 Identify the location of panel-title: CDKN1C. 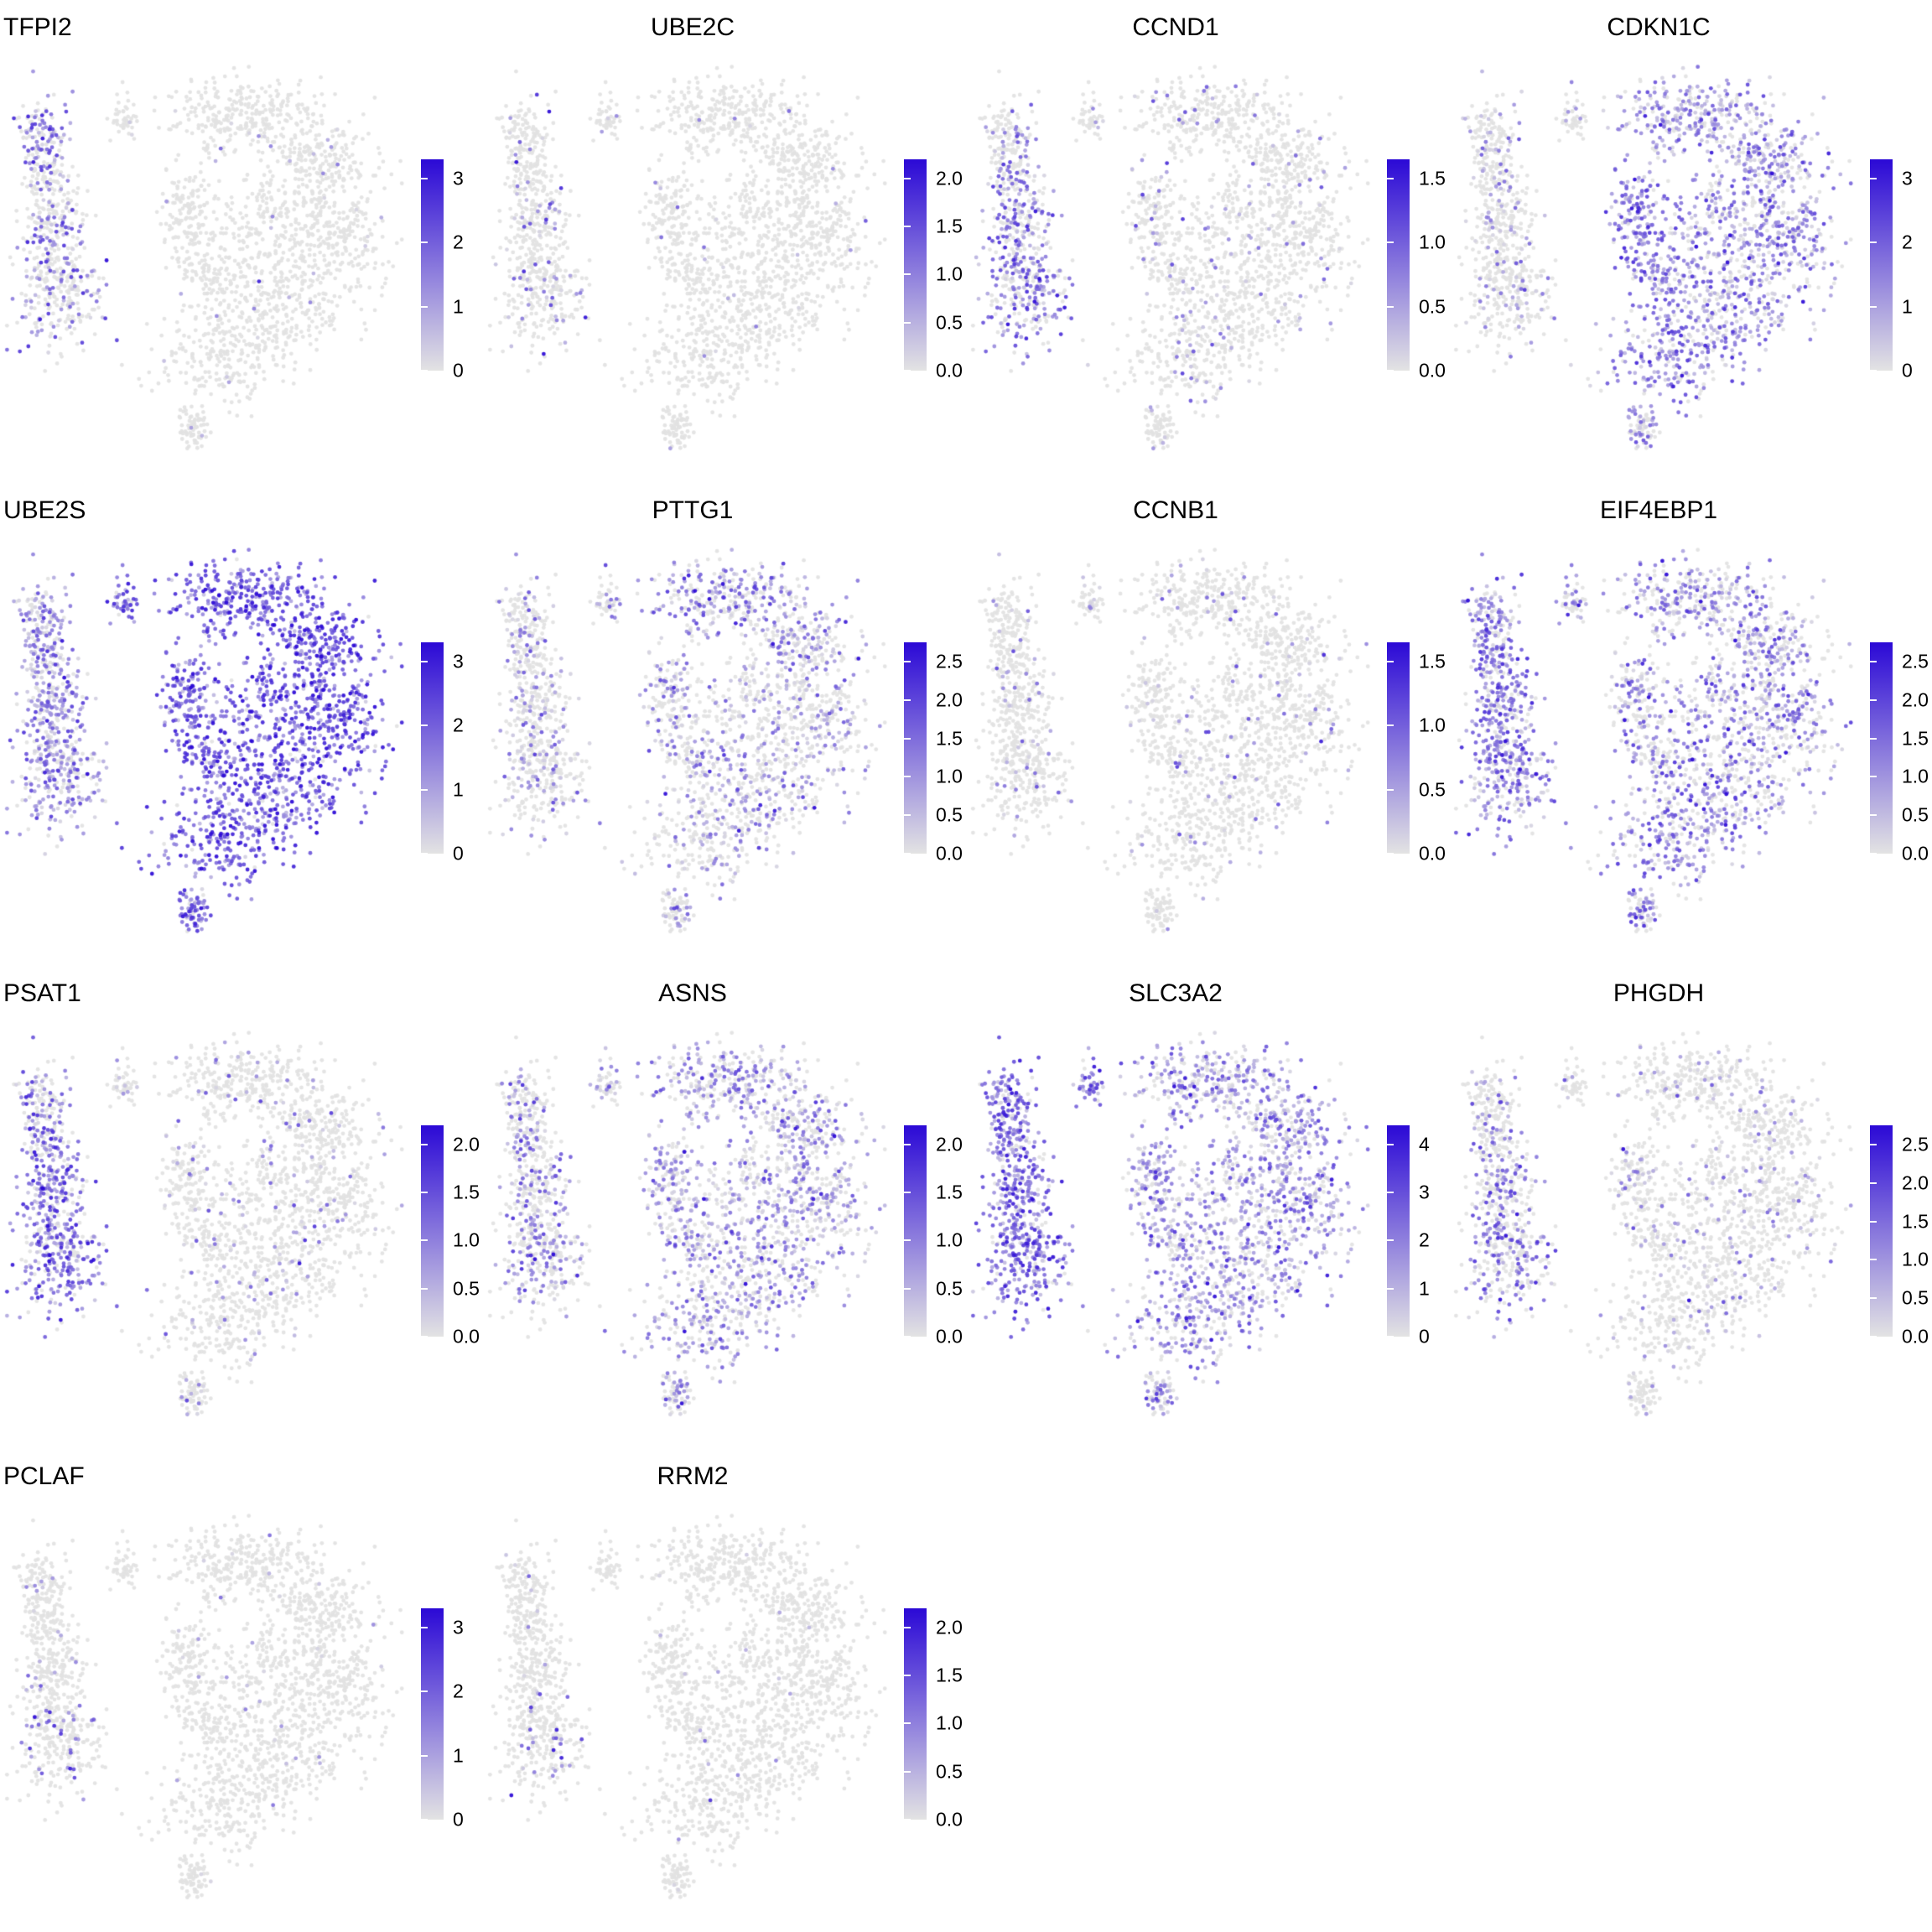
(1659, 27).